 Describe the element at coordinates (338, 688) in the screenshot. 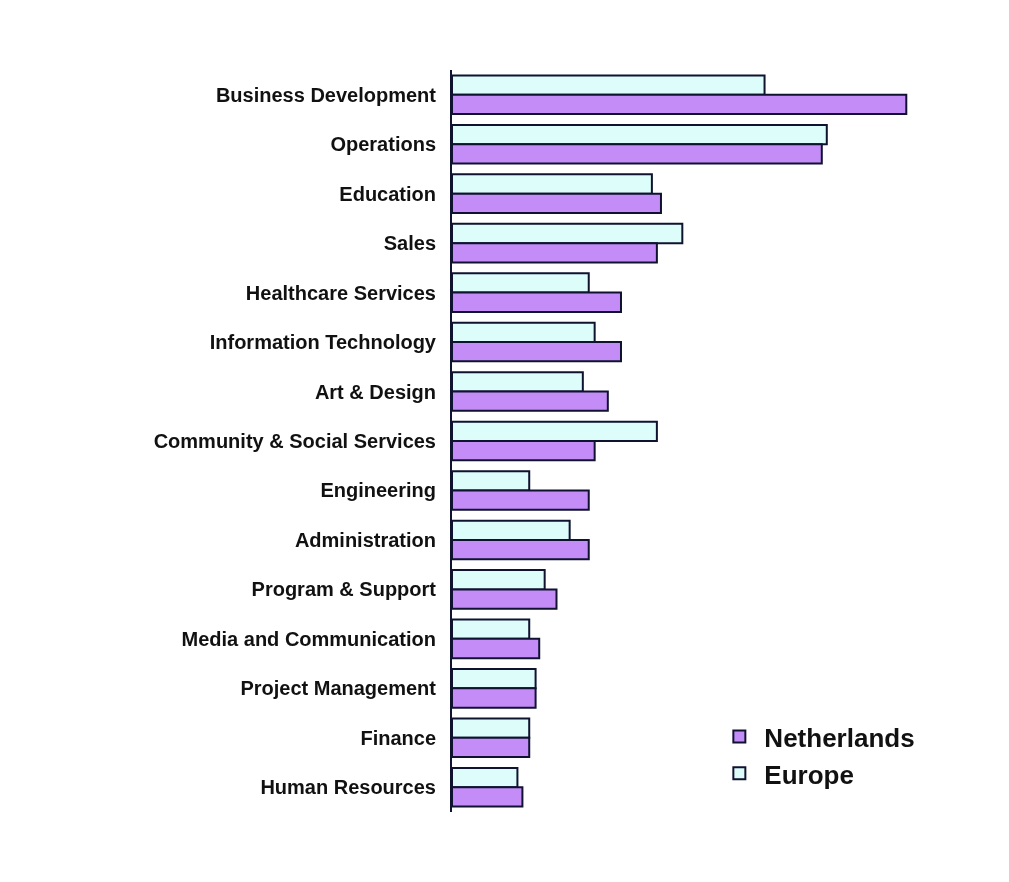

I see `y-tick-label: Project Management` at that location.